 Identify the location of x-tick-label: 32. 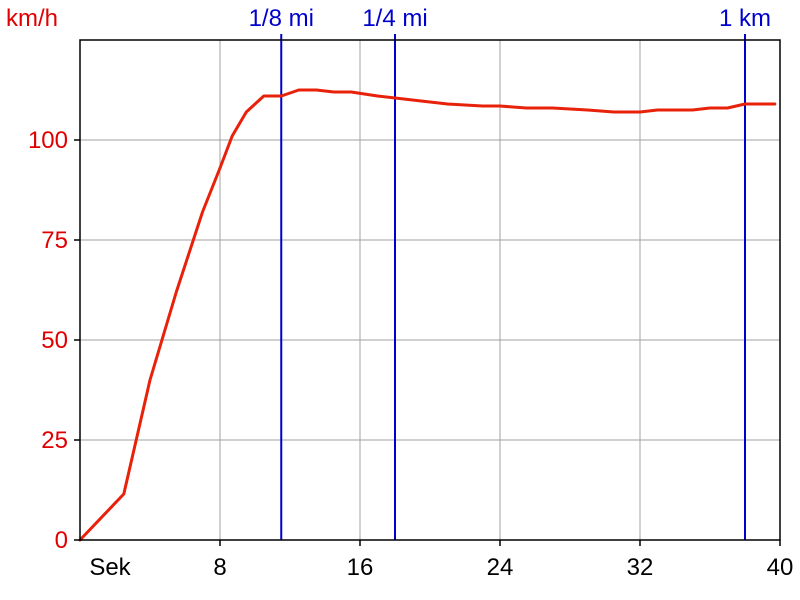
(640, 567).